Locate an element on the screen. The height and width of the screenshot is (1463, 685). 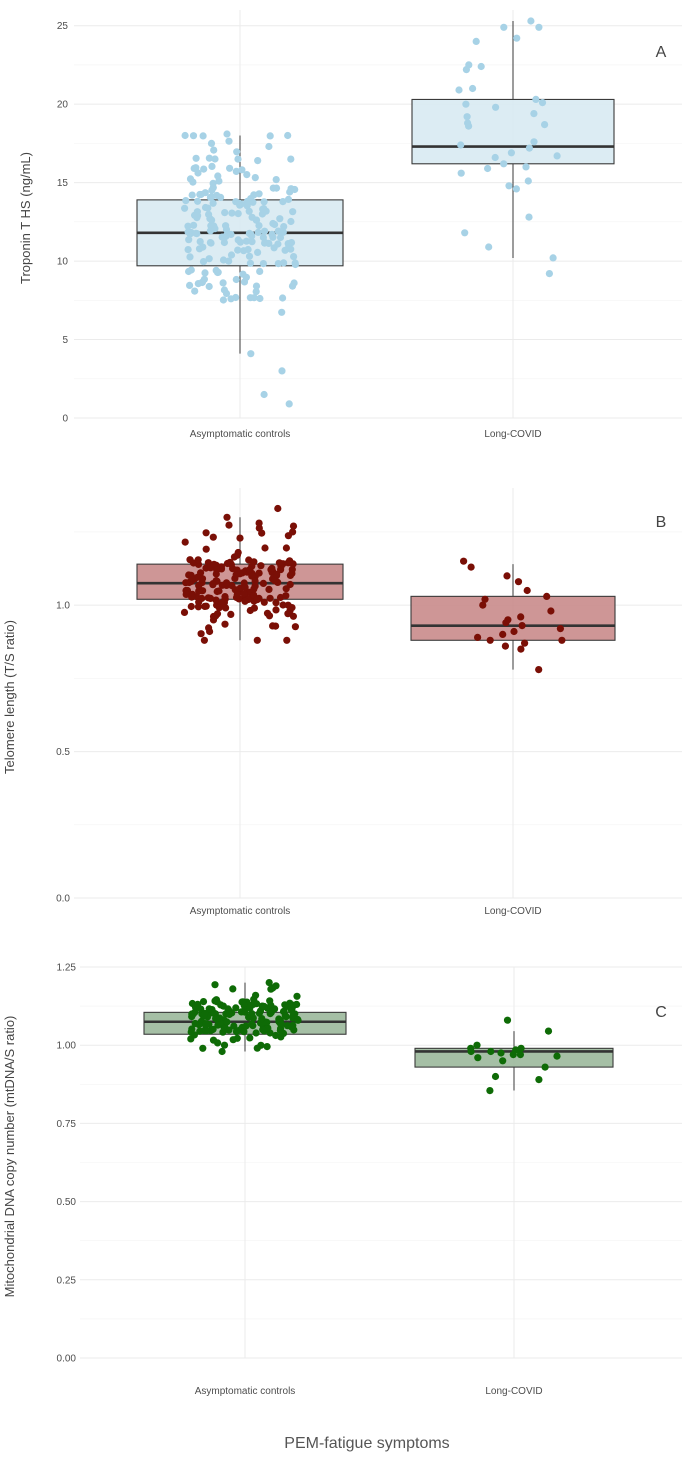
panel-a-y-tick-label: 10 is located at coordinates (63, 262).